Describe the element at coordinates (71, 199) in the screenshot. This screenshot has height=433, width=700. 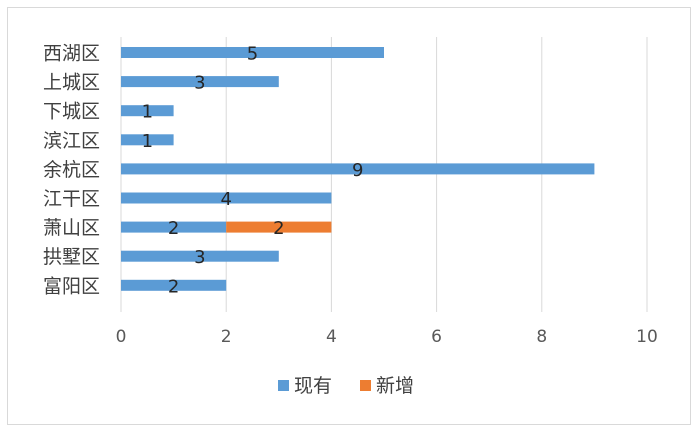
I see `category-label: 江干区` at that location.